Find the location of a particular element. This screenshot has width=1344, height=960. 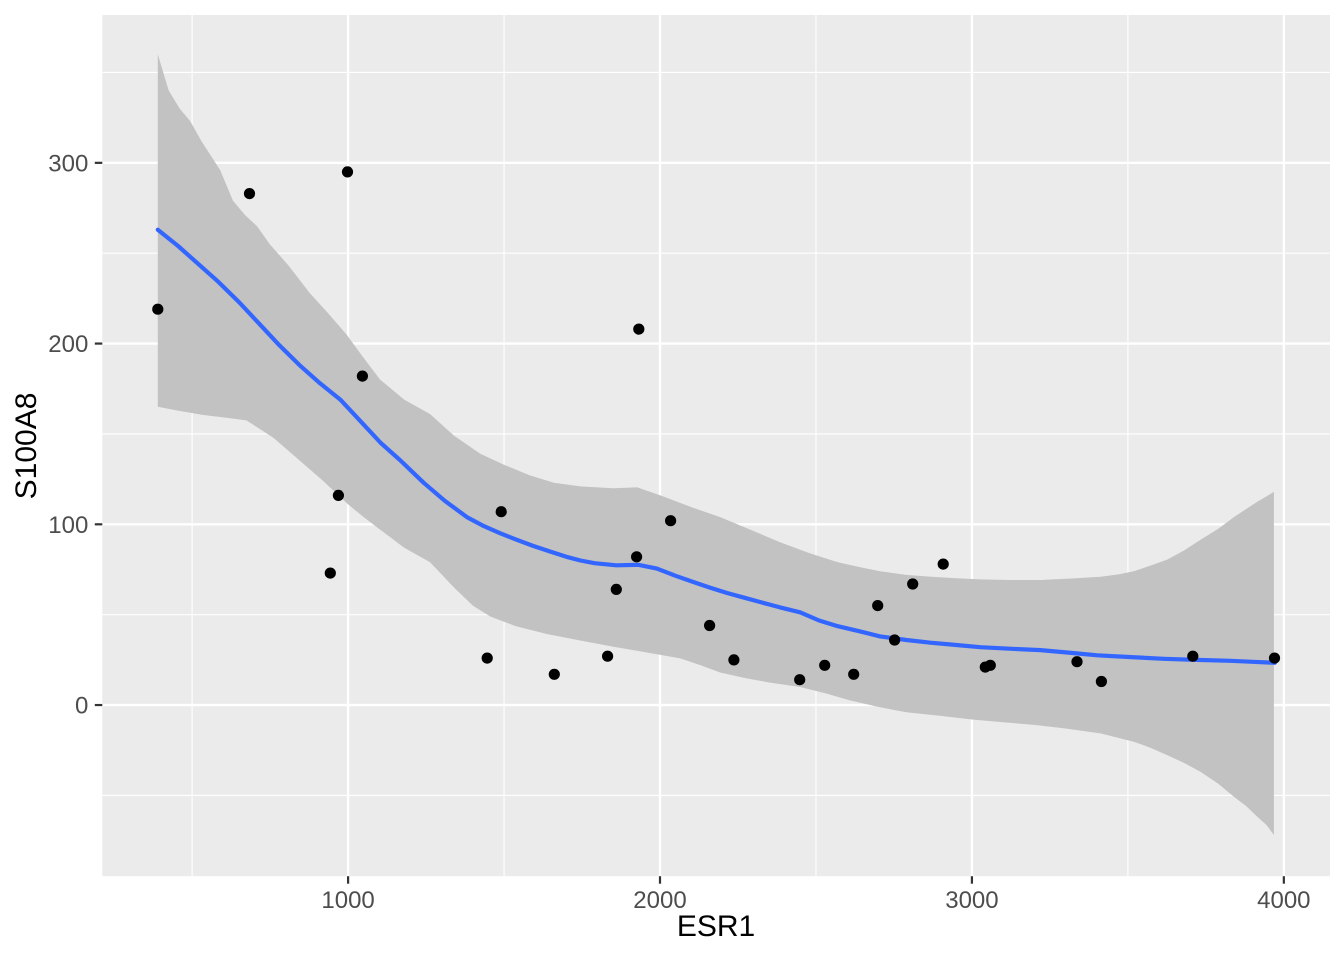

y-axis-title: S100A8 is located at coordinates (26, 446).